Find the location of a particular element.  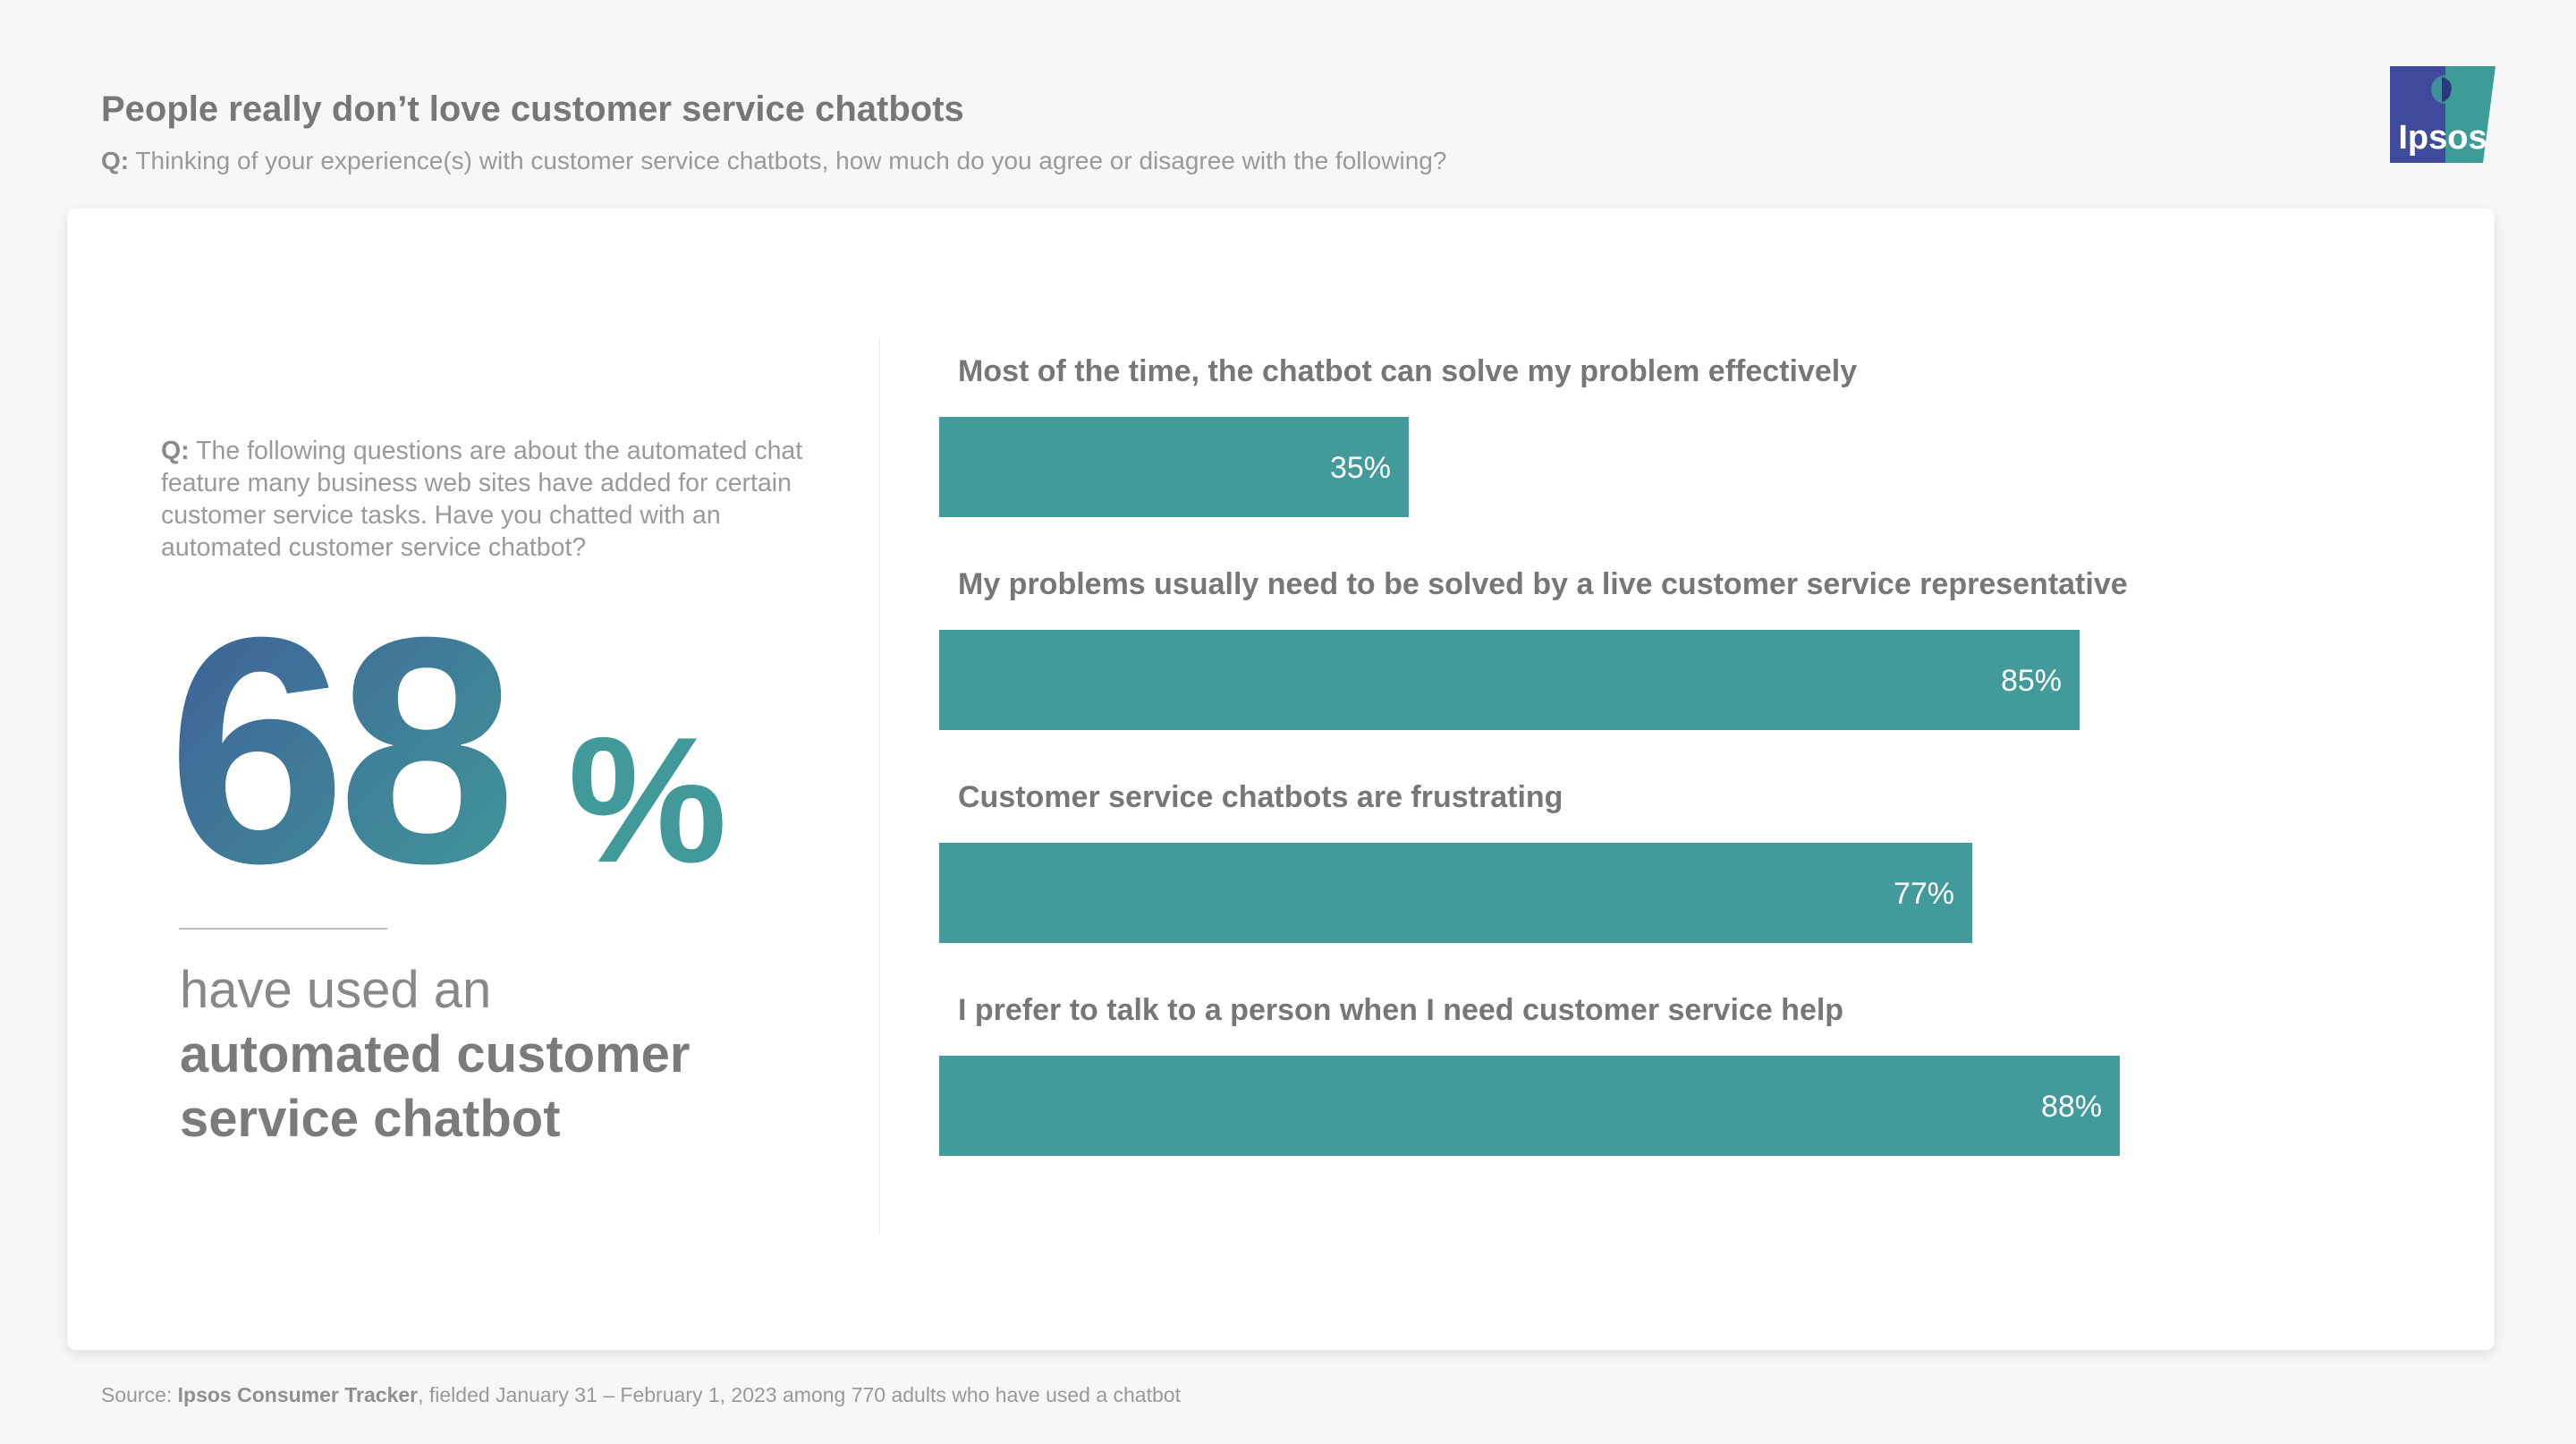

logo-text: Ipsos is located at coordinates (2442, 138).